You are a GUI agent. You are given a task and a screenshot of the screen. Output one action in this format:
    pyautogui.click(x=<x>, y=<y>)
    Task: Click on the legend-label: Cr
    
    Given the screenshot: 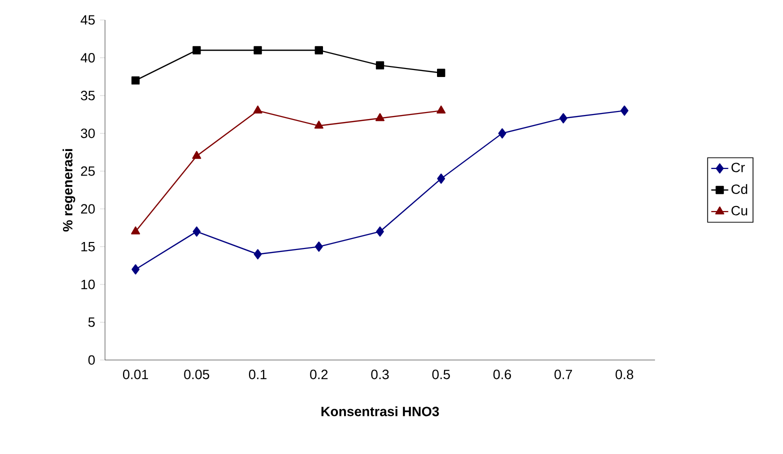 What is the action you would take?
    pyautogui.click(x=738, y=167)
    